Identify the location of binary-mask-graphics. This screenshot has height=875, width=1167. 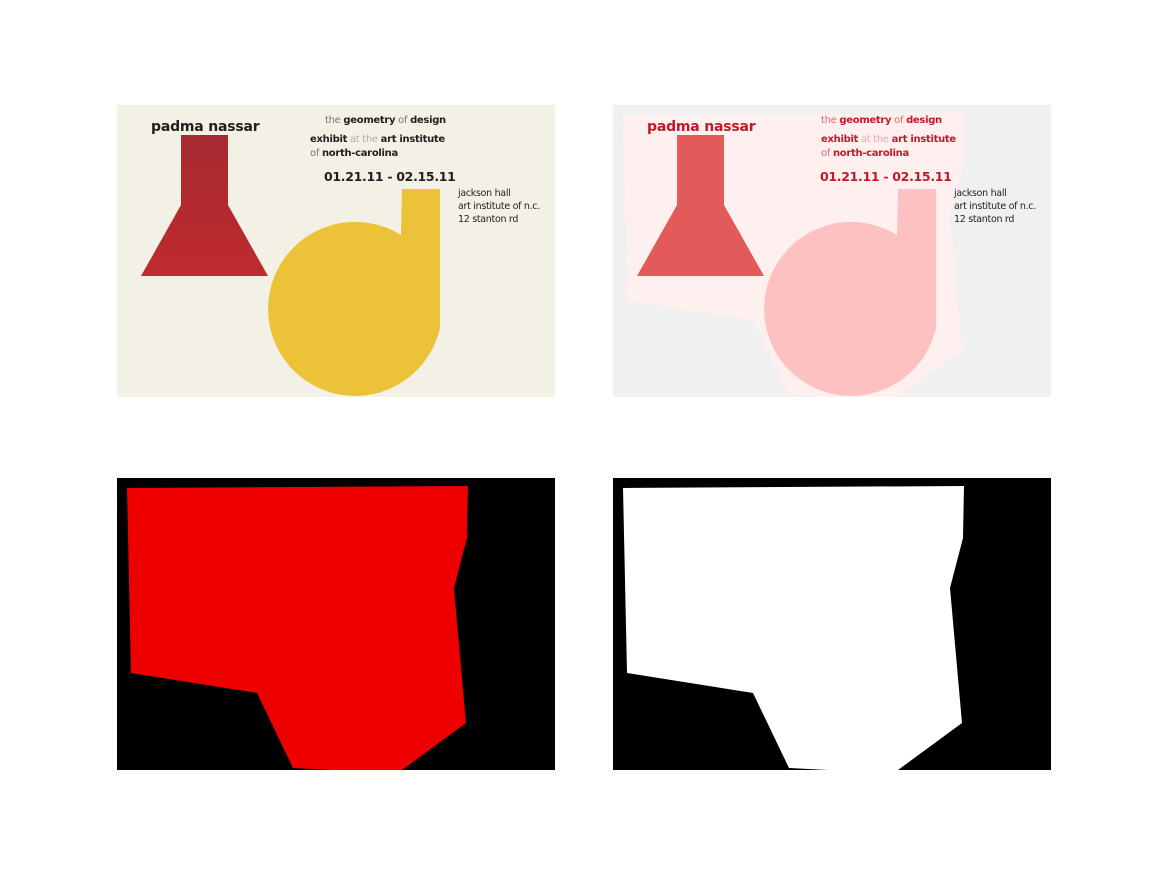
(793, 628).